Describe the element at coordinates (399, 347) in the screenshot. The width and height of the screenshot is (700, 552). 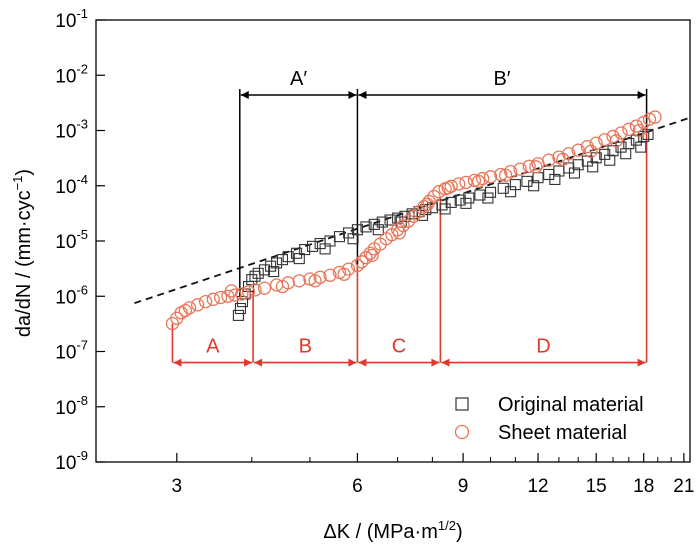
I see `stage-label: C` at that location.